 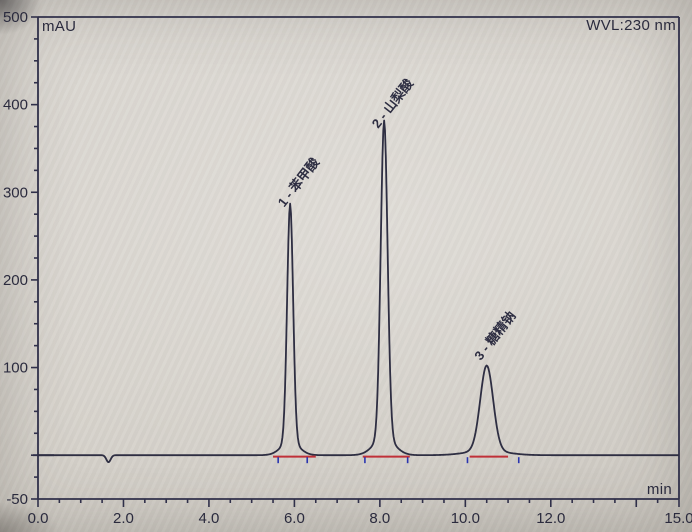 What do you see at coordinates (659, 489) in the screenshot?
I see `x-axis-unit-label: min` at bounding box center [659, 489].